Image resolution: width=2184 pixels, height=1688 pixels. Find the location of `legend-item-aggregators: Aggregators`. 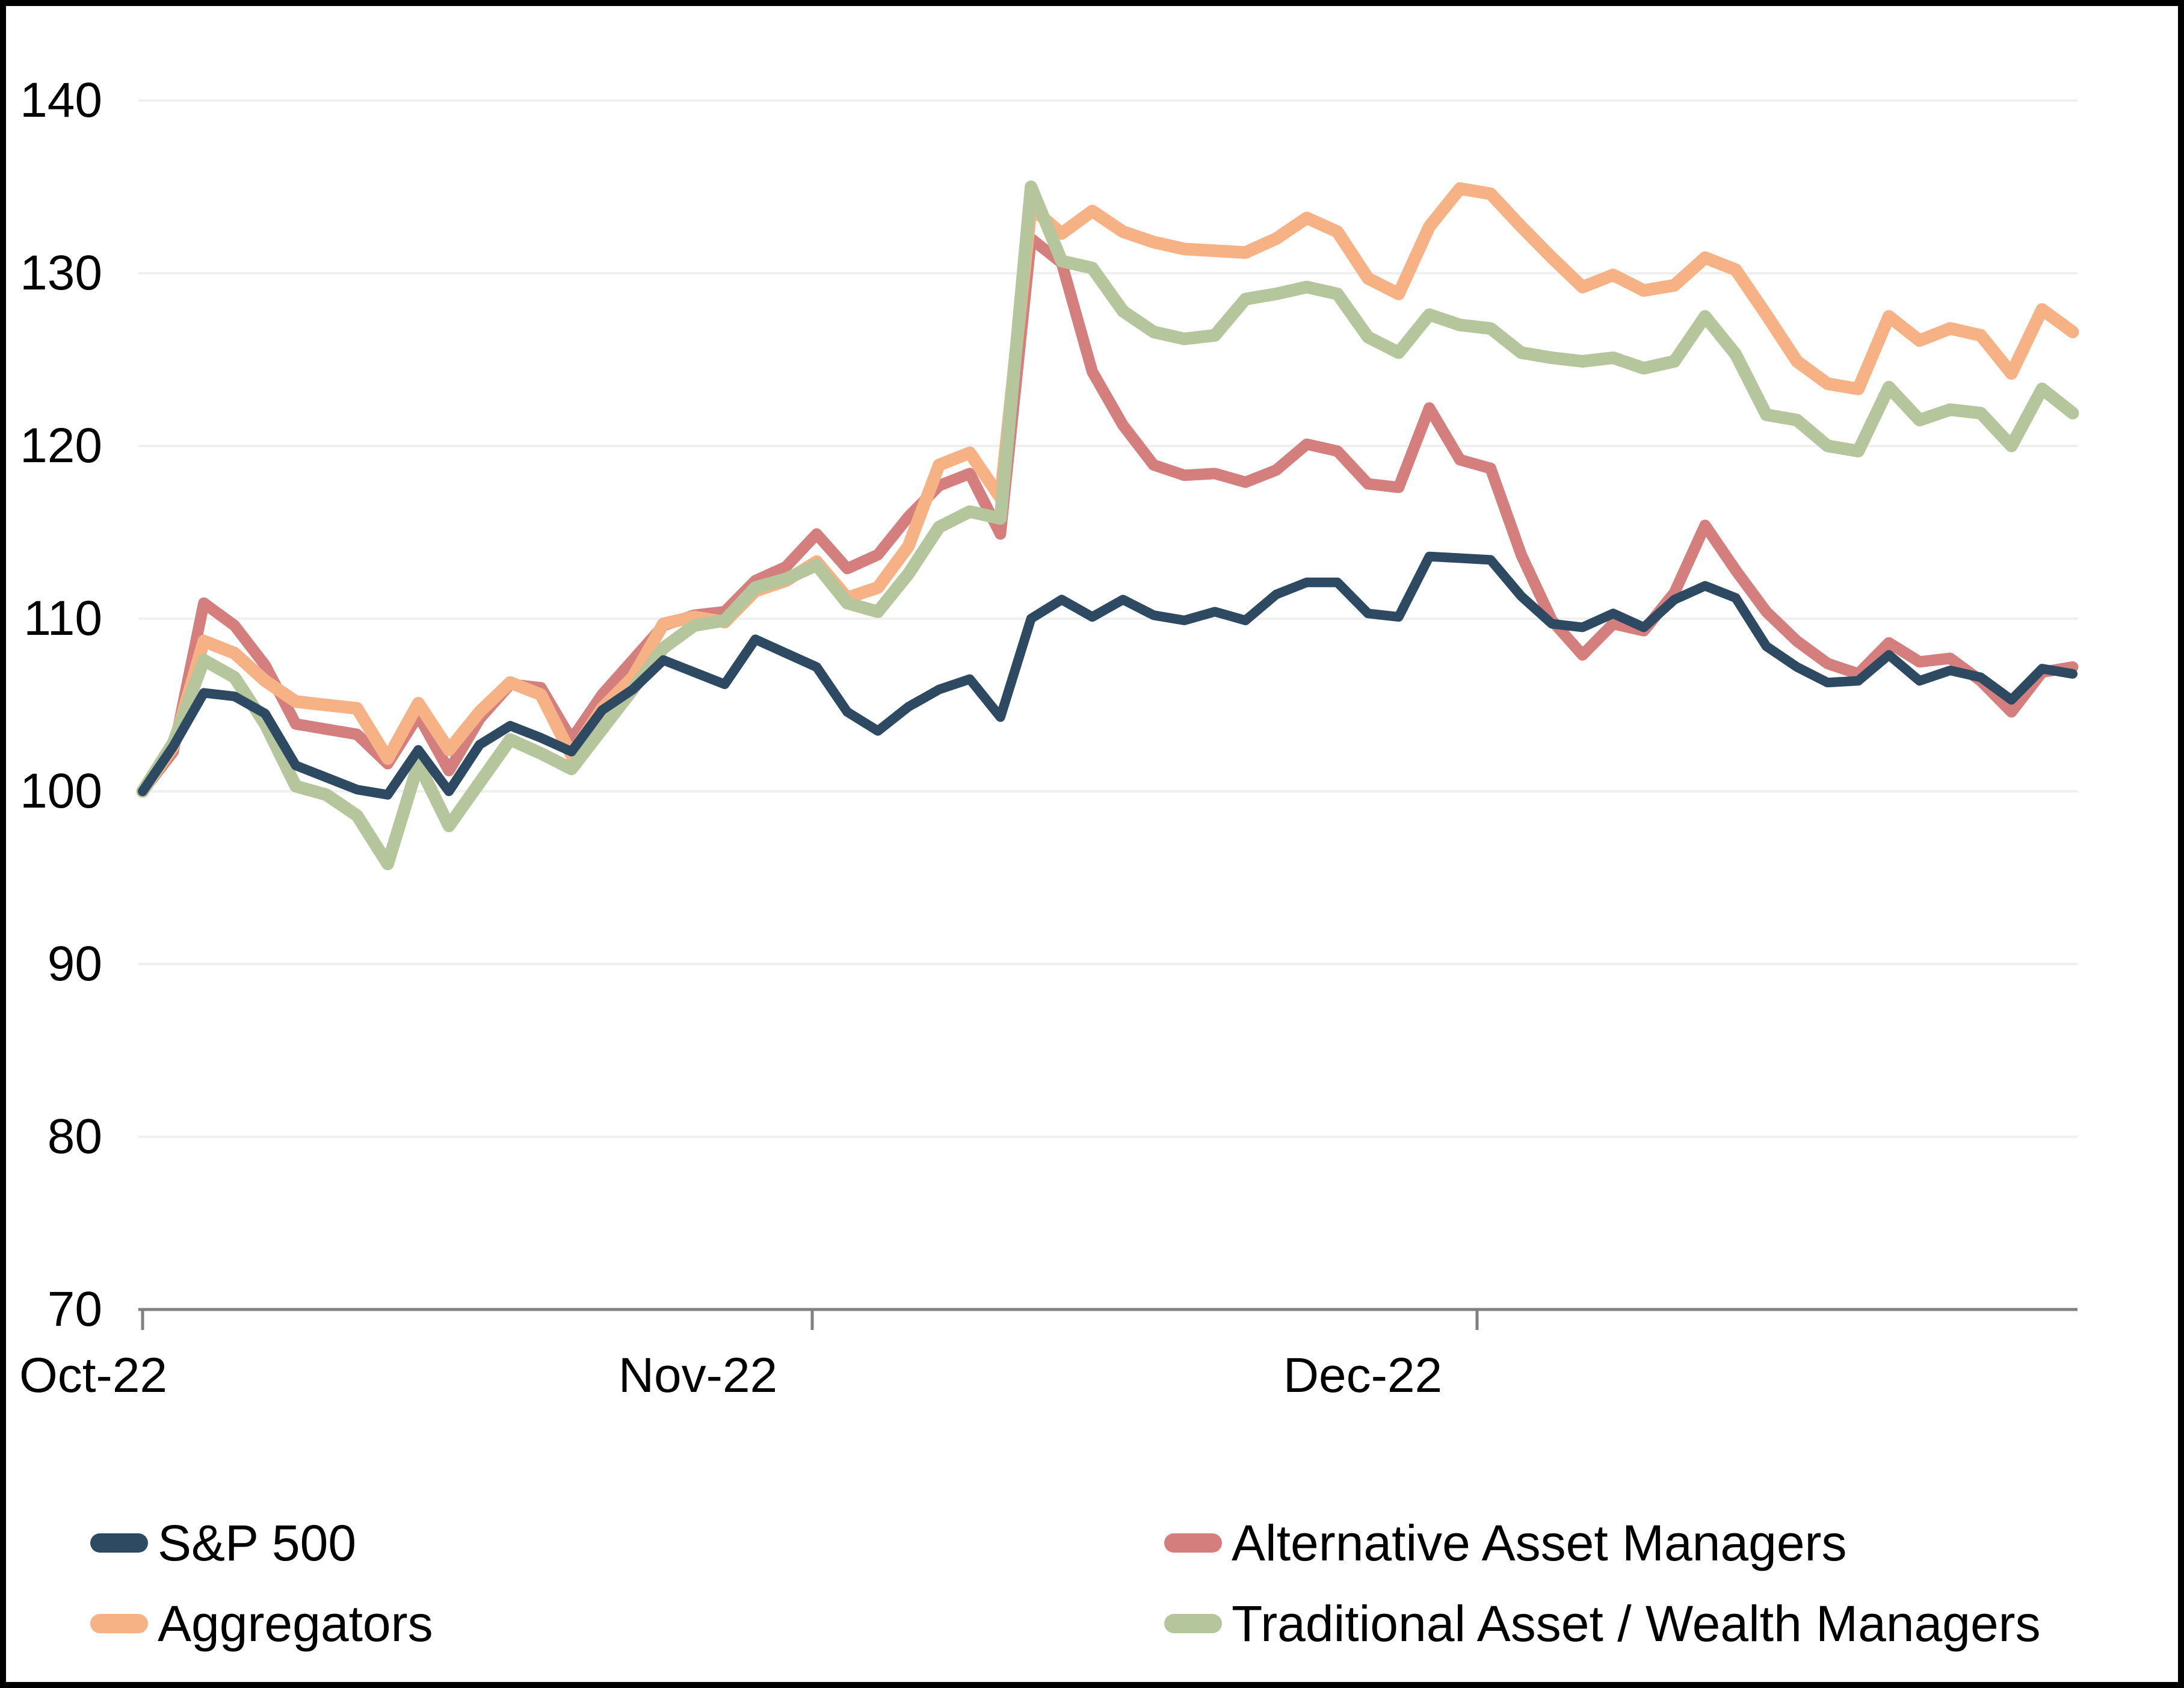

legend-item-aggregators: Aggregators is located at coordinates (261, 1623).